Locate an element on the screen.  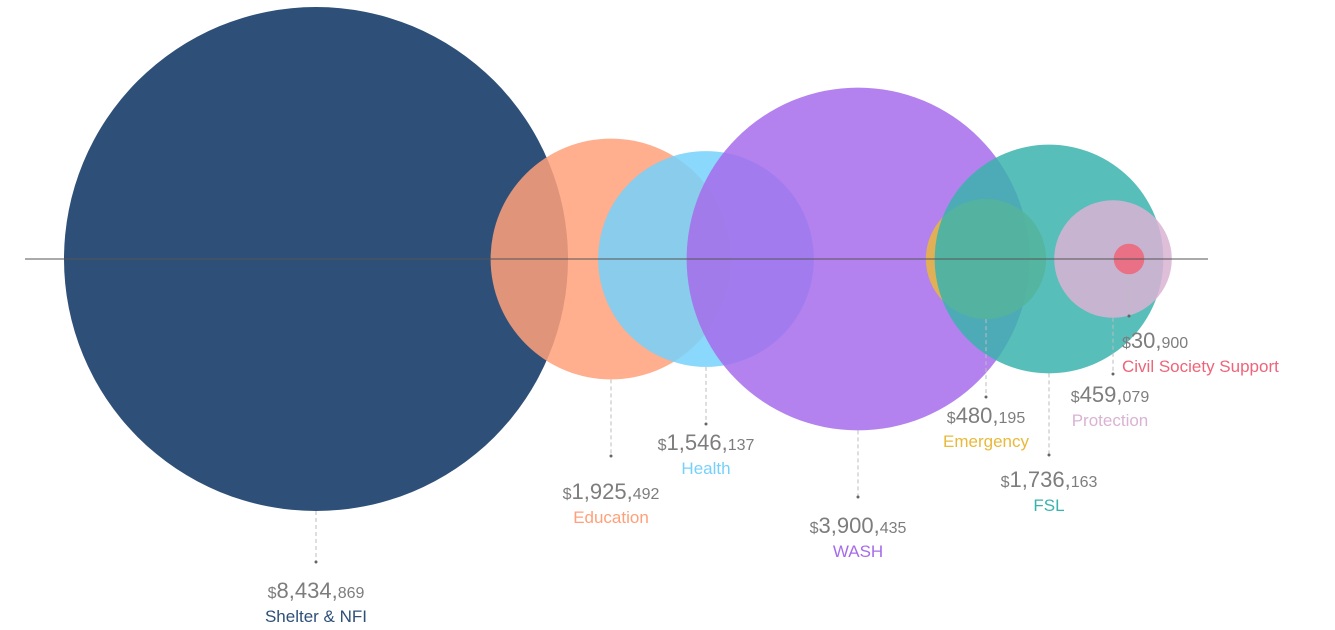
leader-dot-shelter-nfi is located at coordinates (316, 562).